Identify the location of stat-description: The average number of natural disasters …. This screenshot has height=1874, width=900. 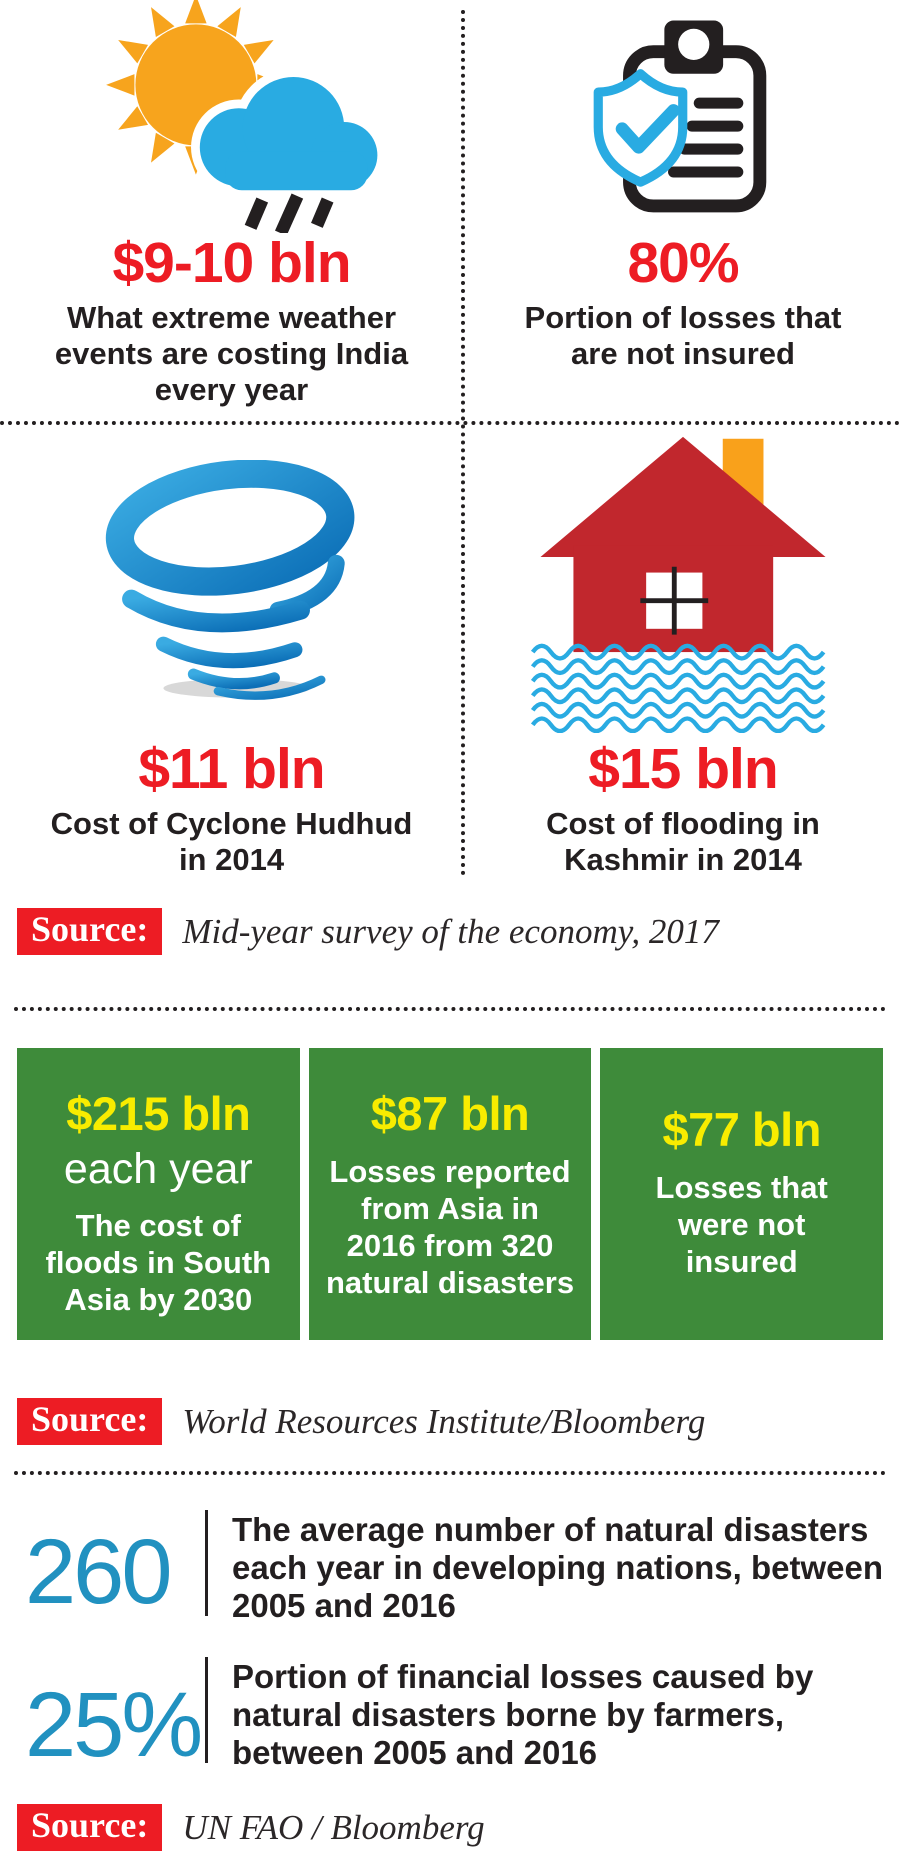
(557, 1566).